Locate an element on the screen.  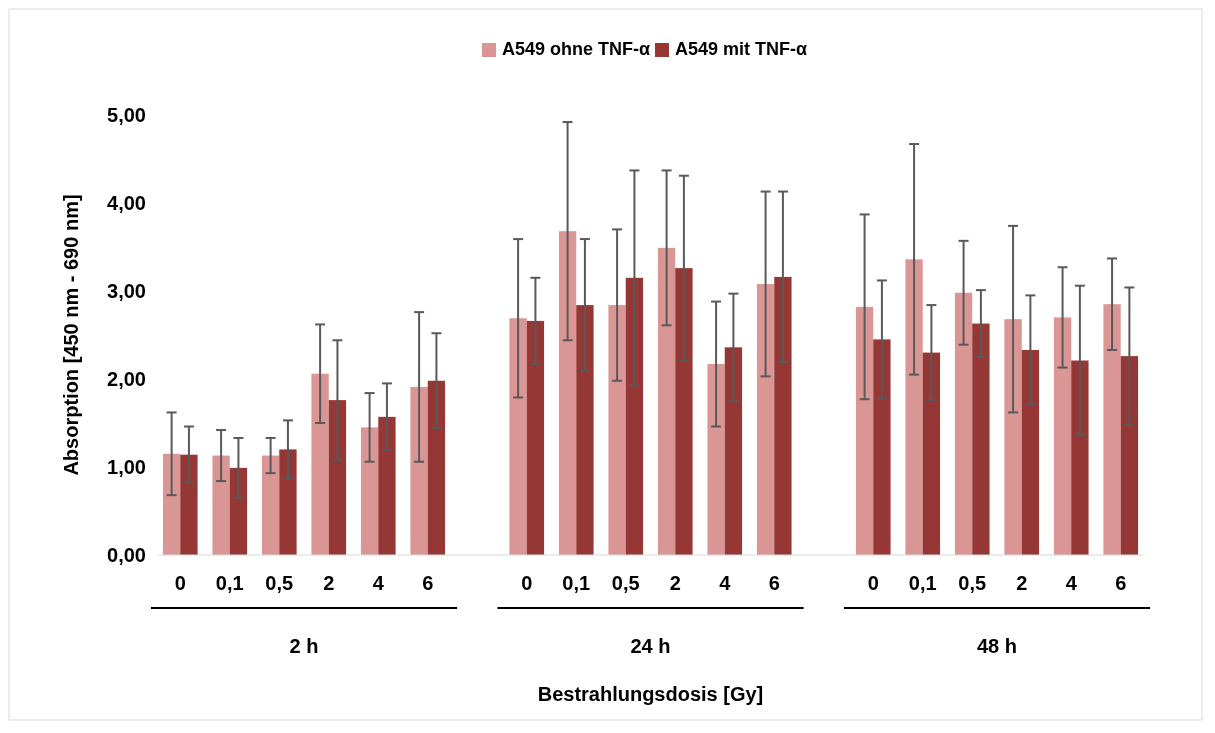
y-tick-label: 0,00 is located at coordinates (126, 555).